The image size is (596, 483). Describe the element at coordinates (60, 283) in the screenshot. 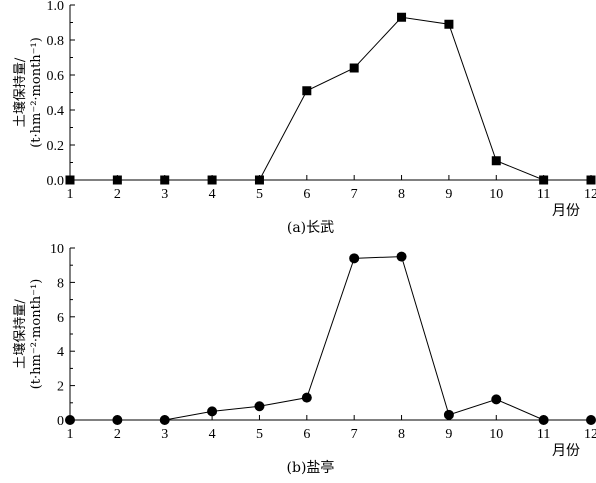

I see `y-tick-label: 8` at that location.